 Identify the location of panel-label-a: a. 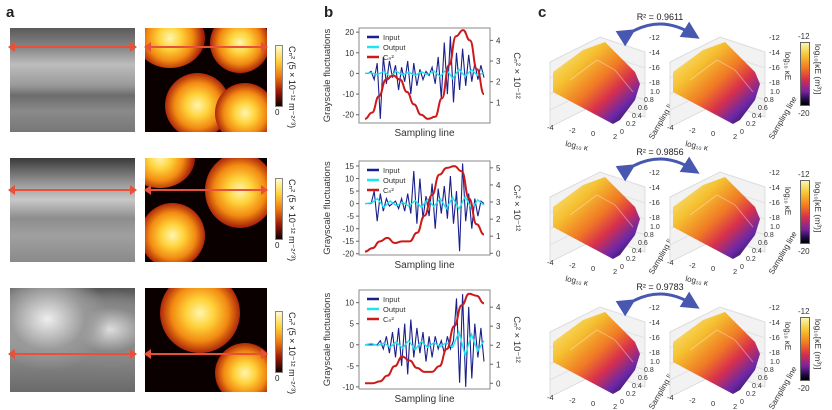
(10, 12).